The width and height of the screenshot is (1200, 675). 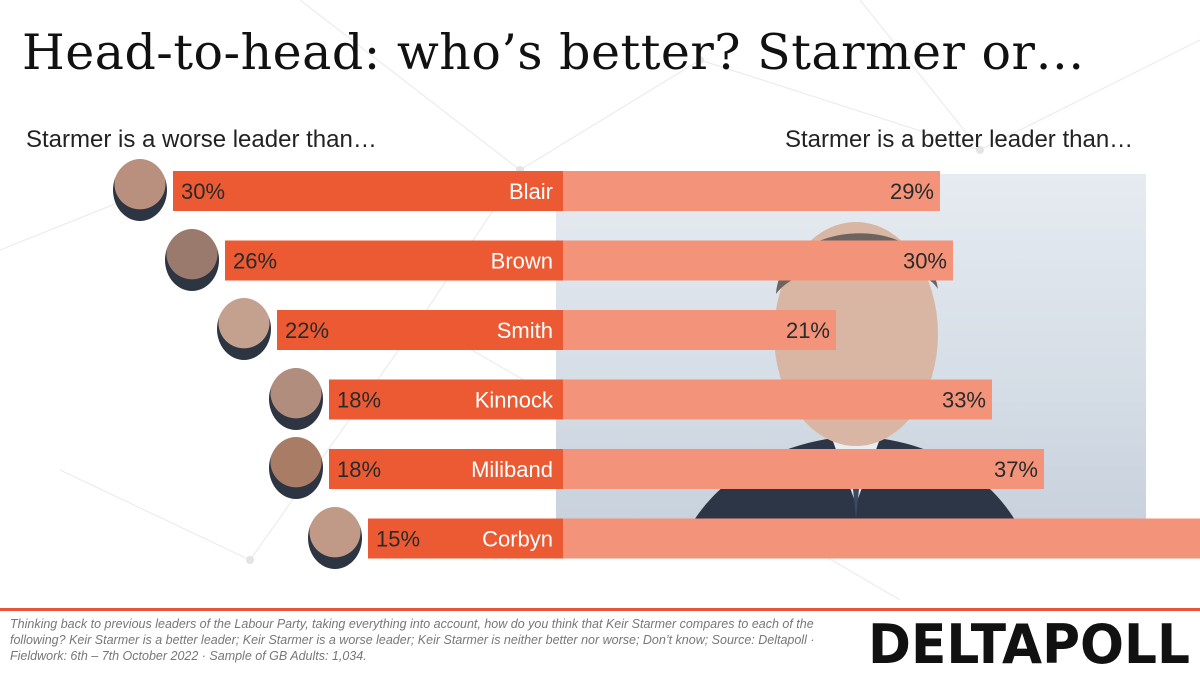 I want to click on worse-value-label-smith: 22%, so click(x=307, y=330).